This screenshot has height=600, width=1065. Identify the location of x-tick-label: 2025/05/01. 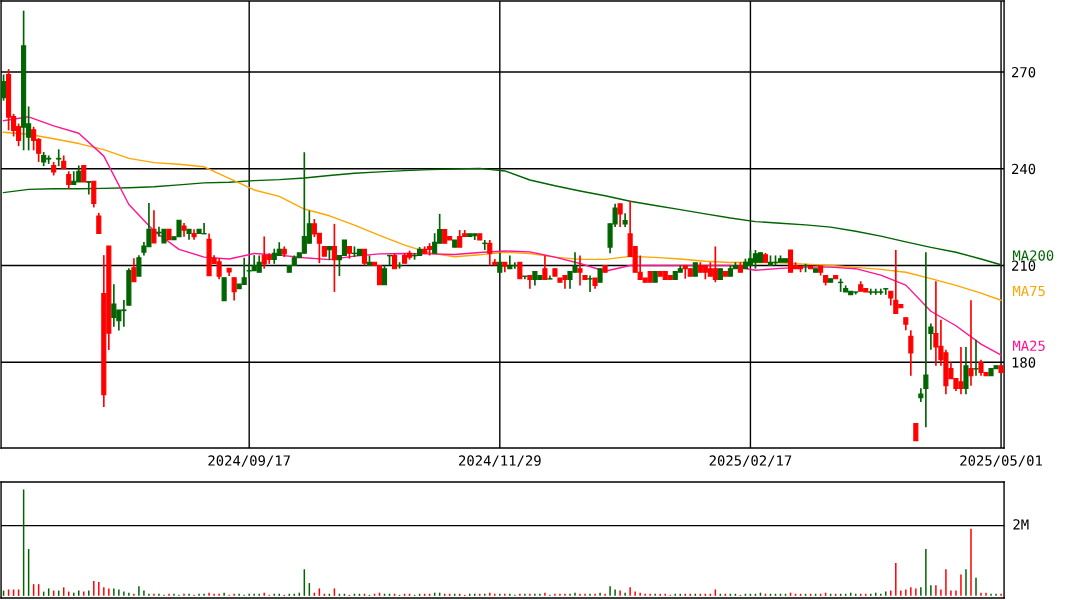
(1001, 461).